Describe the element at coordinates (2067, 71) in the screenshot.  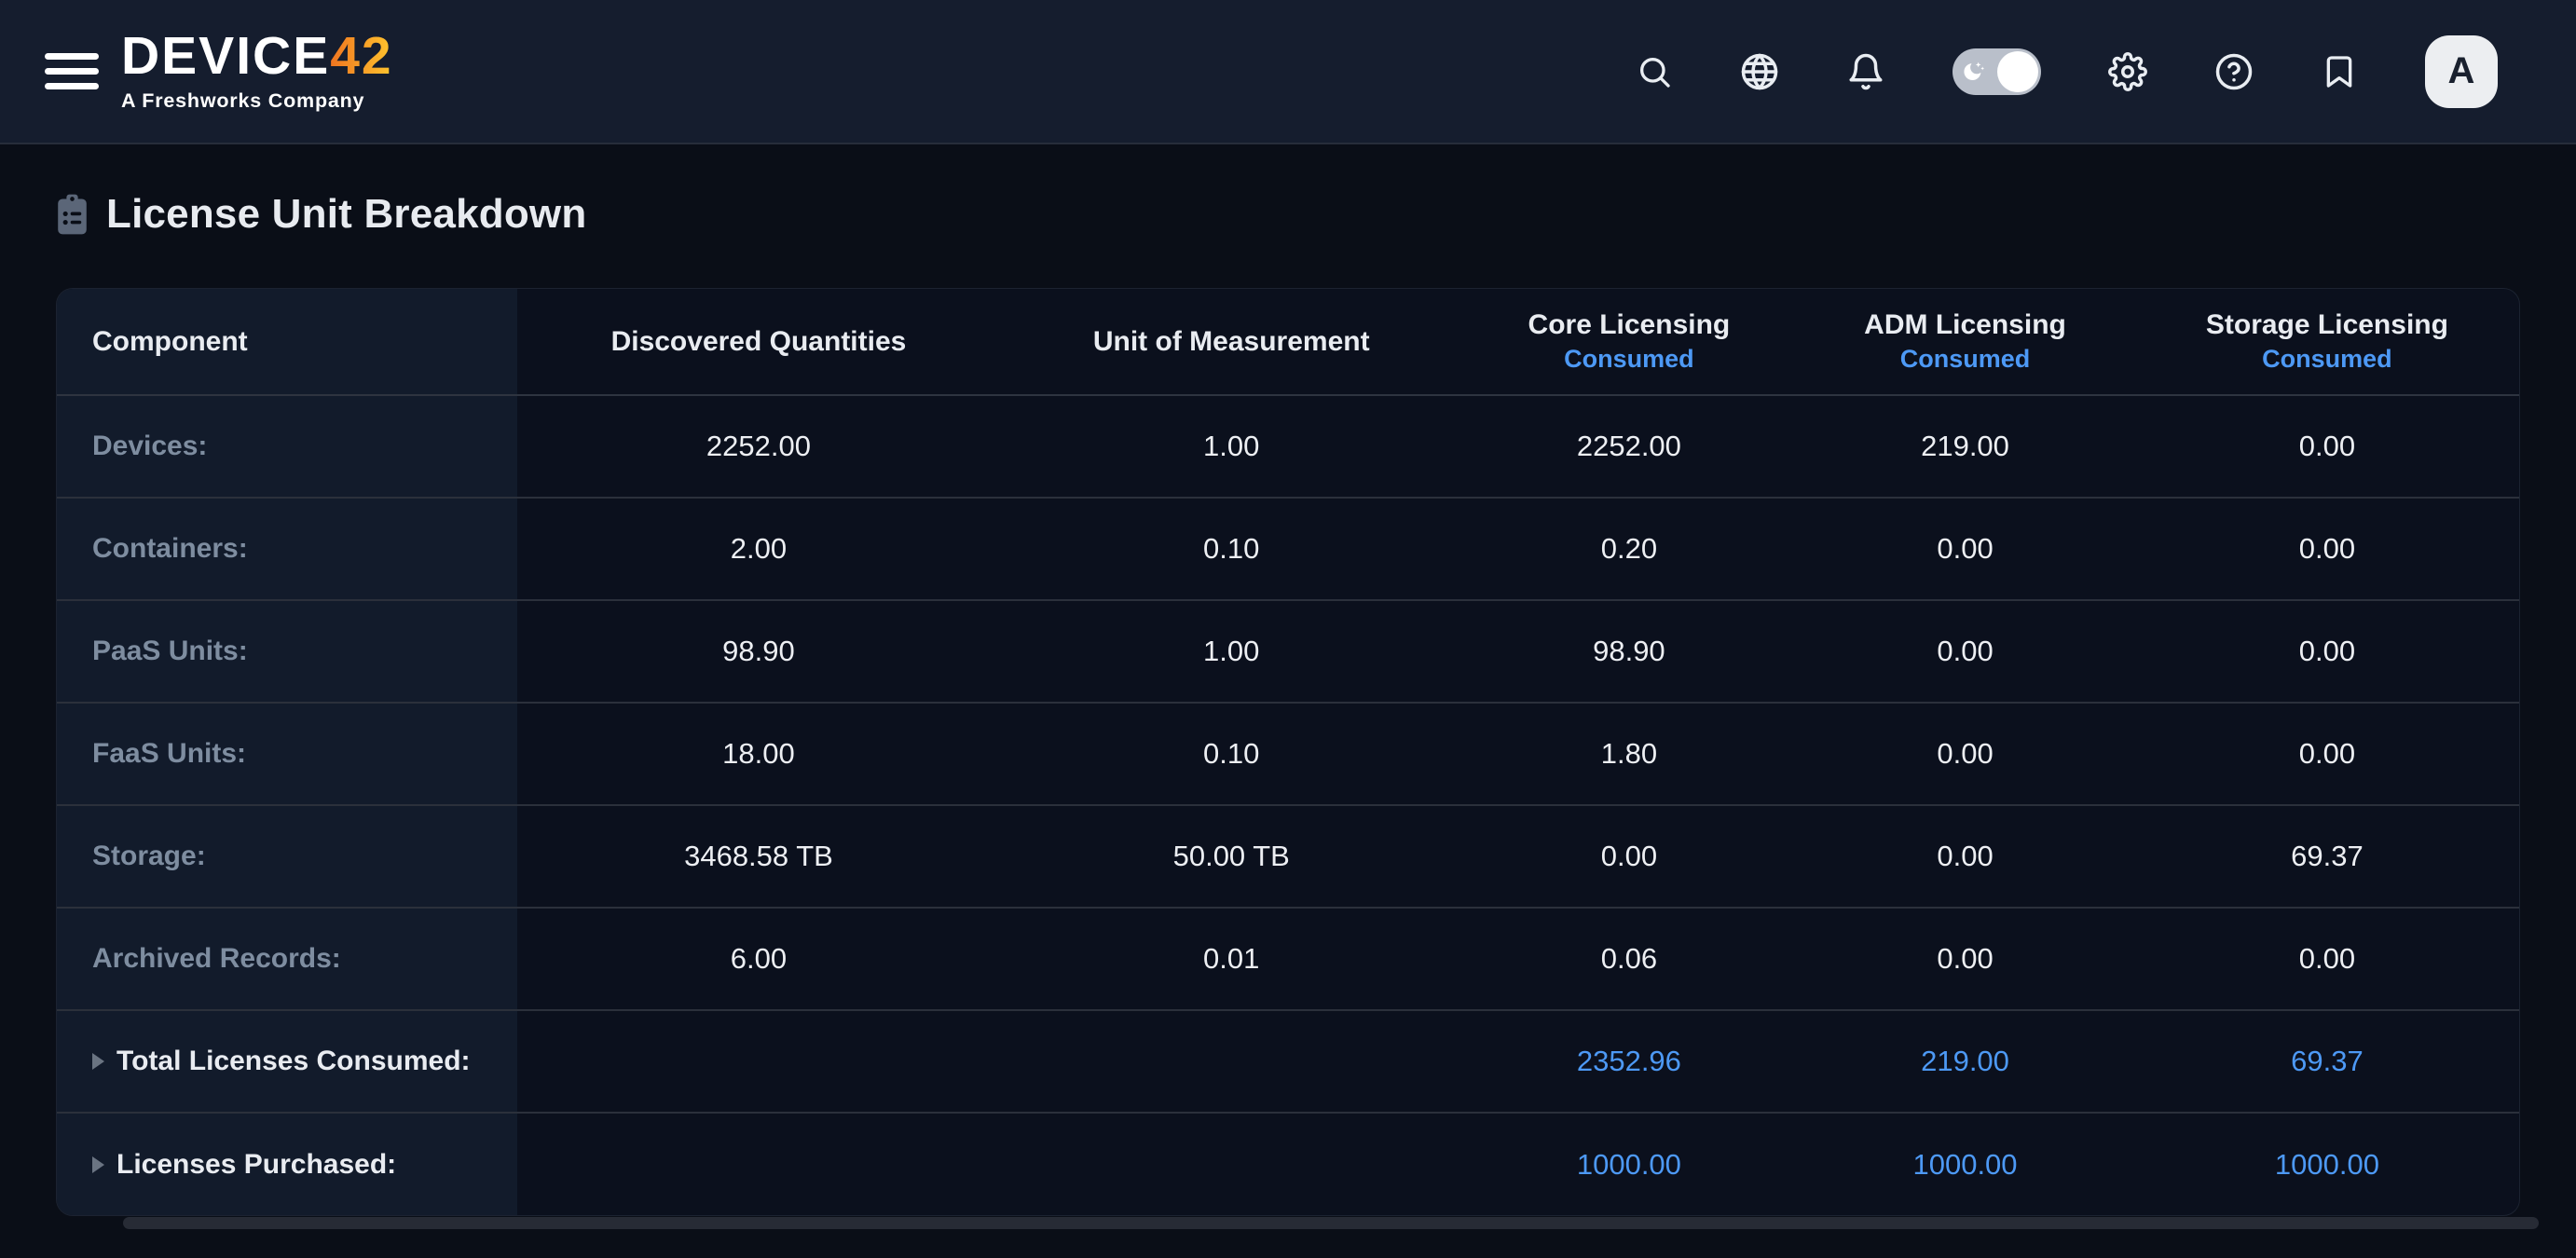
I see `topbar-actions: A` at that location.